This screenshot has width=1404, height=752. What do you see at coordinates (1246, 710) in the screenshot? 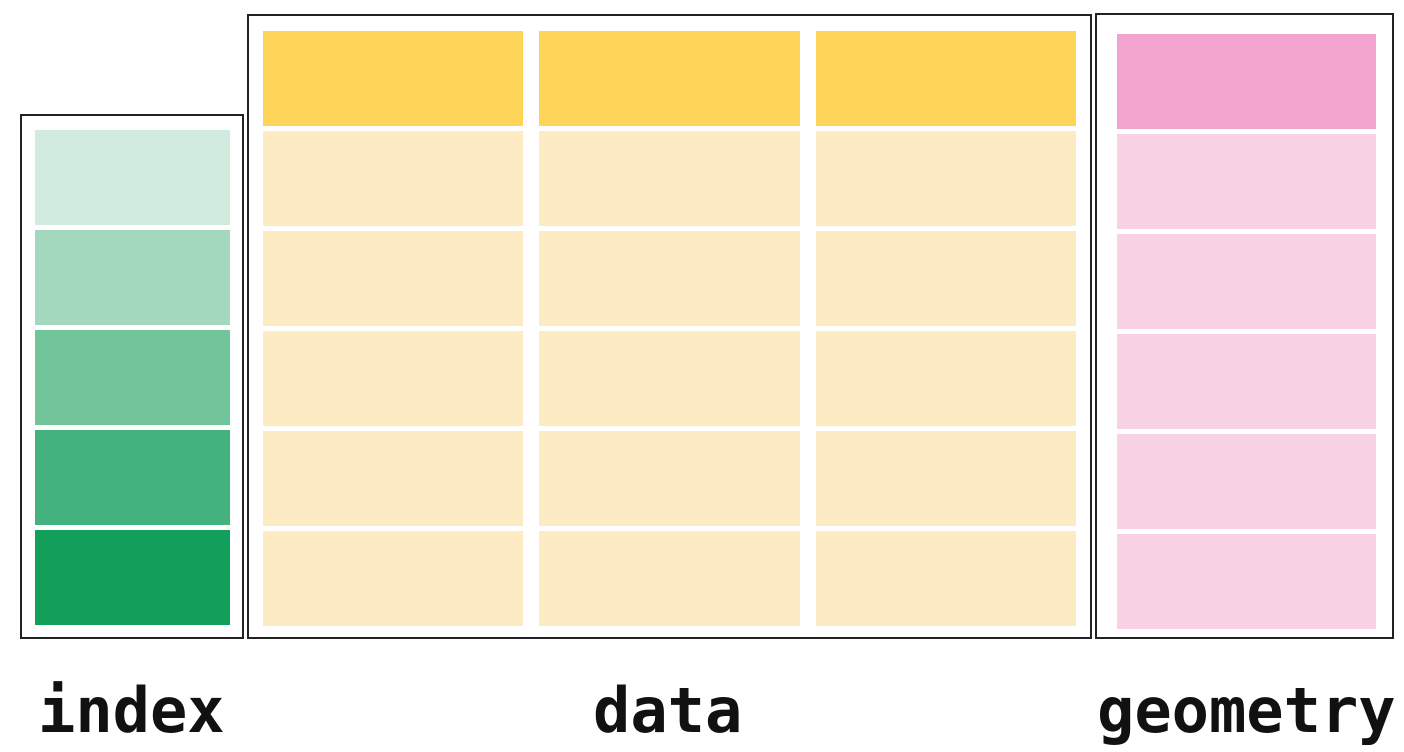
I see `geometry-label: geometry` at bounding box center [1246, 710].